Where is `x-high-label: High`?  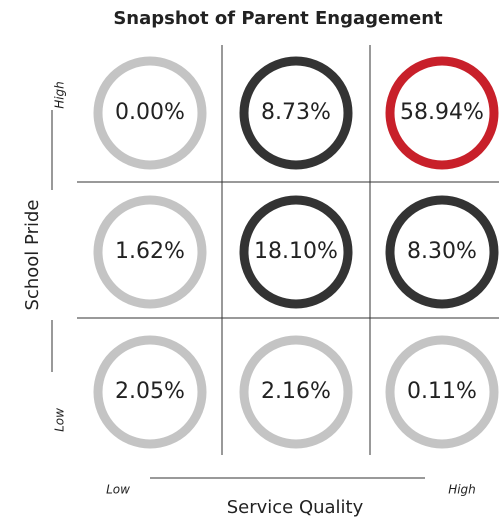
x-high-label: High is located at coordinates (462, 490).